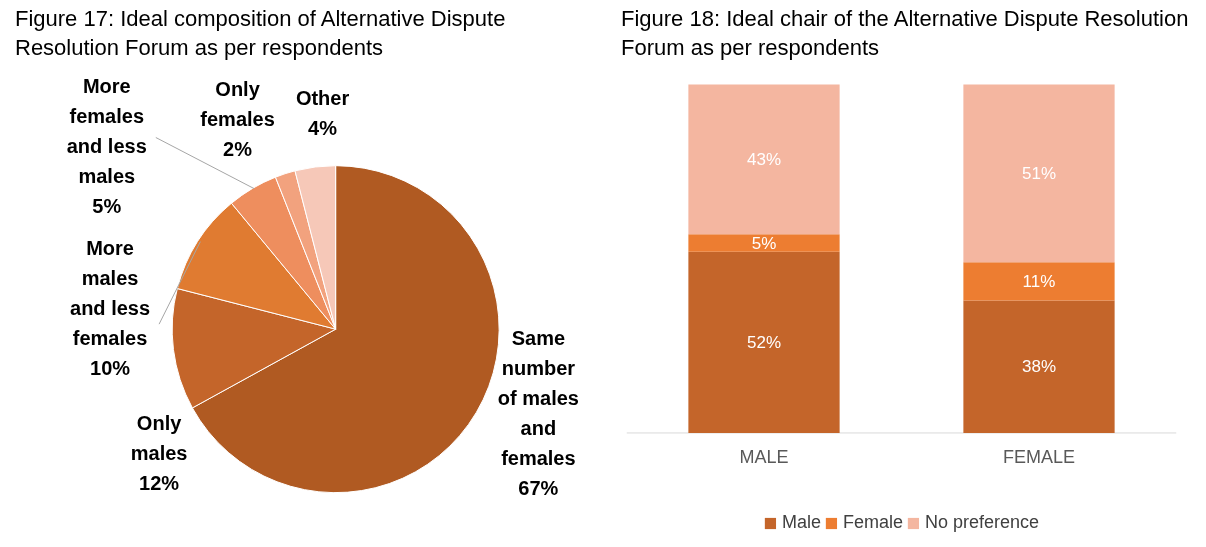 This screenshot has height=547, width=1206. I want to click on data-label: 12%, so click(159, 482).